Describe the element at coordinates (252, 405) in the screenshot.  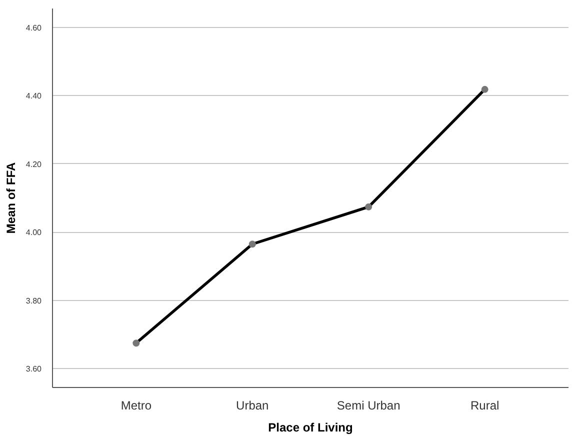
I see `x-tick-label: Urban` at that location.